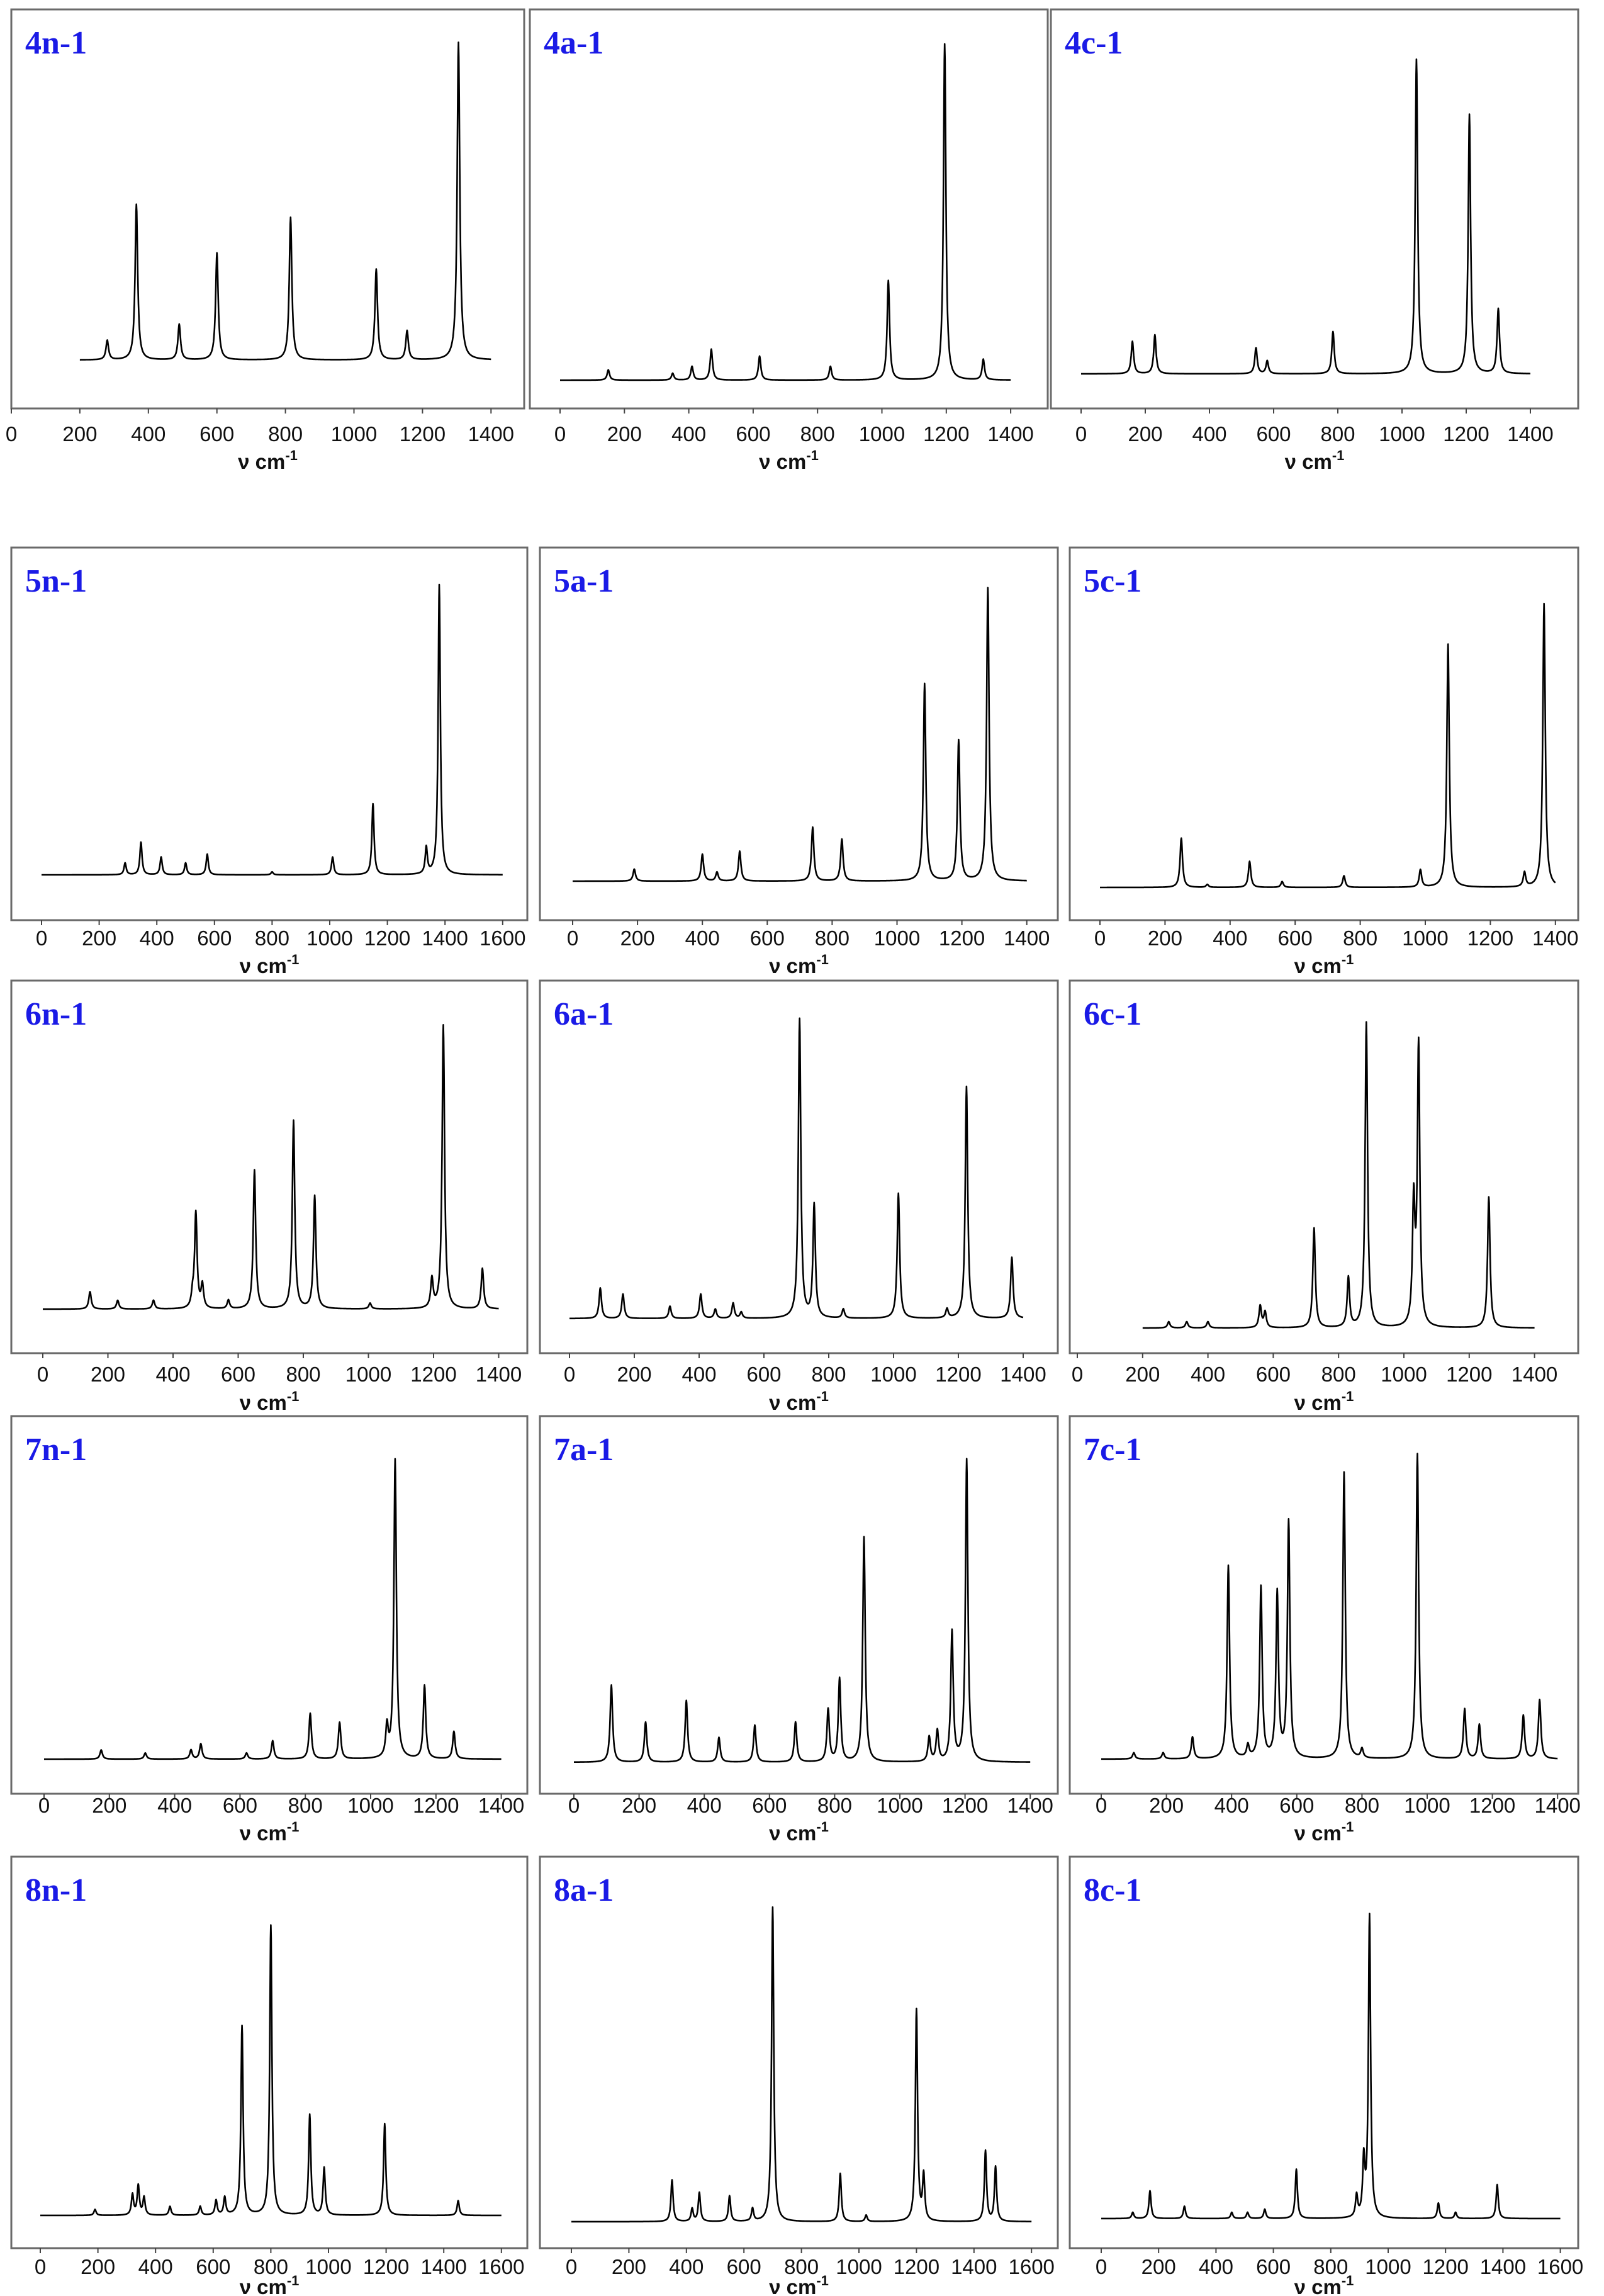  I want to click on panel-4a-1: 4a-1 0 200 400 600 800 1000 1200 1400 ν cm-1, so click(789, 240).